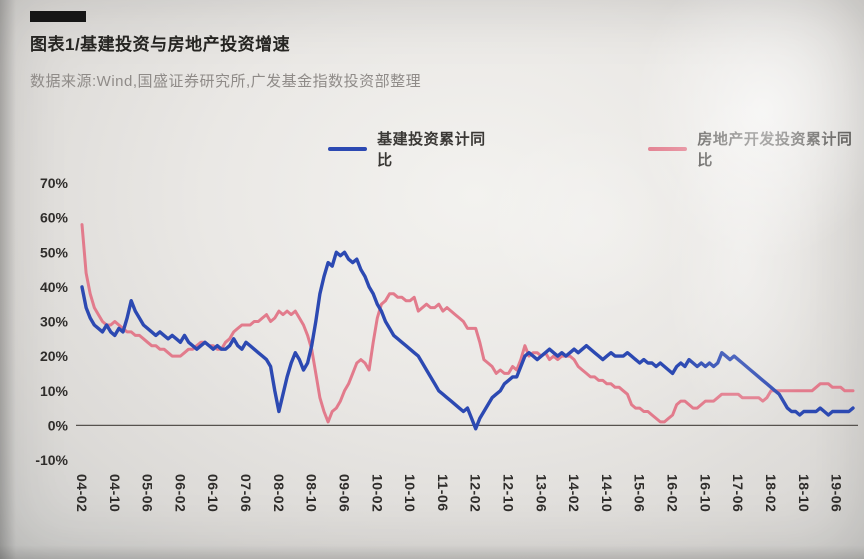  What do you see at coordinates (705, 493) in the screenshot?
I see `x-tick-label: 16-10` at bounding box center [705, 493].